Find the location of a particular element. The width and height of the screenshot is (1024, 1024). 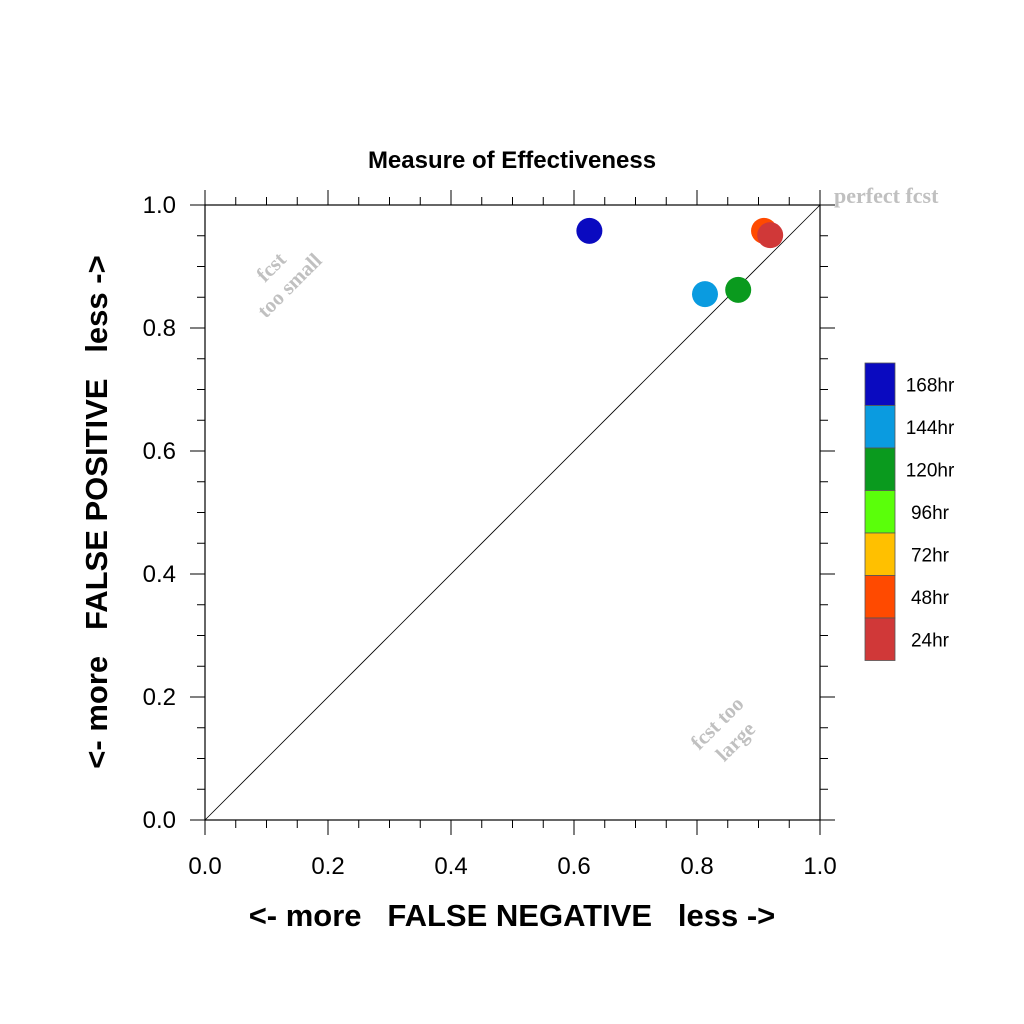

legend-swatch-168hr is located at coordinates (880, 384).